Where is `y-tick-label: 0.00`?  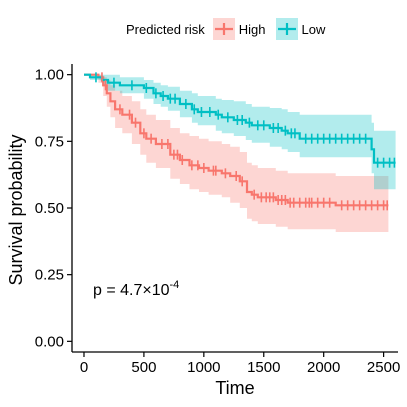 y-tick-label: 0.00 is located at coordinates (49, 341).